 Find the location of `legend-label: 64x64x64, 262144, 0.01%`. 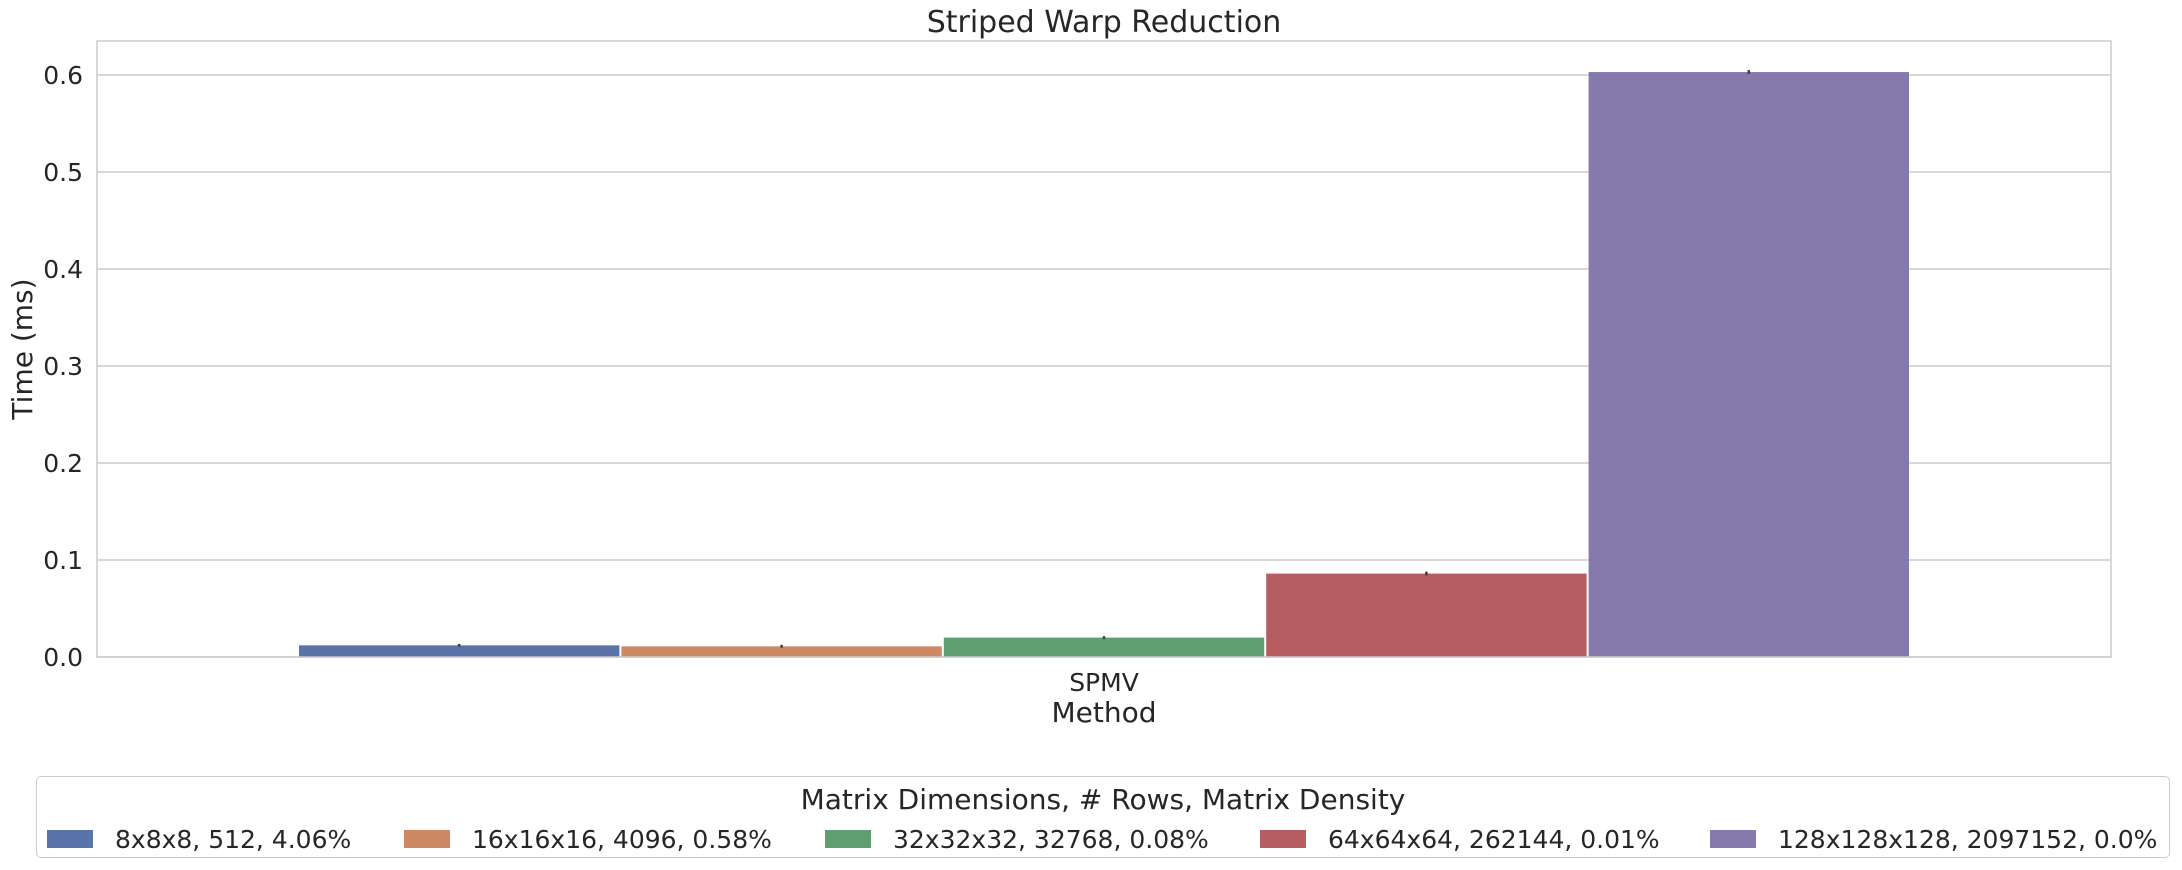

legend-label: 64x64x64, 262144, 0.01% is located at coordinates (1494, 839).